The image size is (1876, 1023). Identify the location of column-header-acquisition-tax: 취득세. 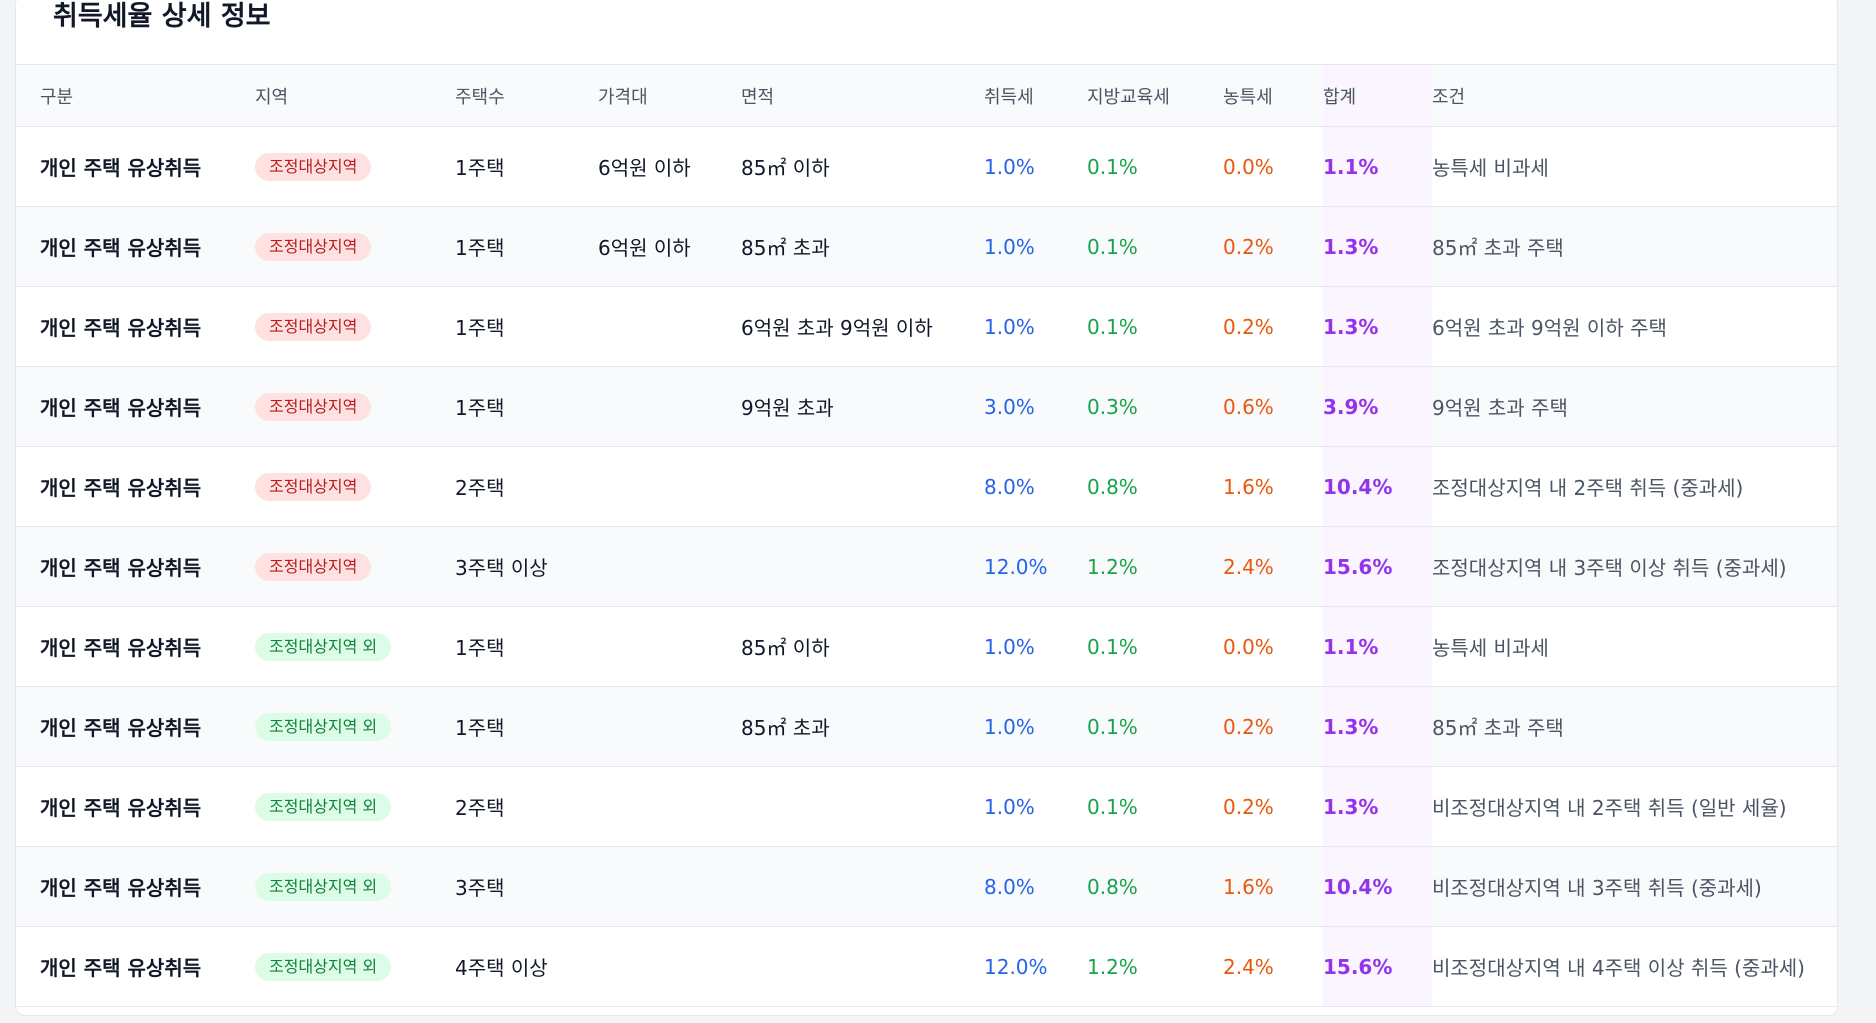
(1009, 97).